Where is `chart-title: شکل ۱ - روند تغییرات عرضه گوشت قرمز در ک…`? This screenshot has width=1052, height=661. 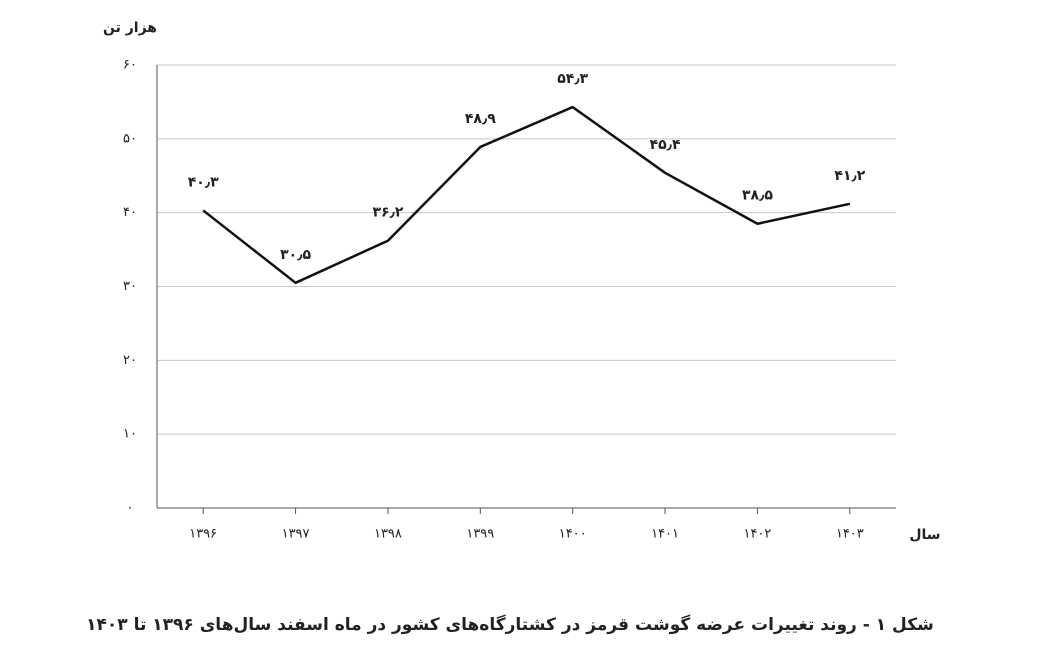 chart-title: شکل ۱ - روند تغییرات عرضه گوشت قرمز در ک… is located at coordinates (510, 624).